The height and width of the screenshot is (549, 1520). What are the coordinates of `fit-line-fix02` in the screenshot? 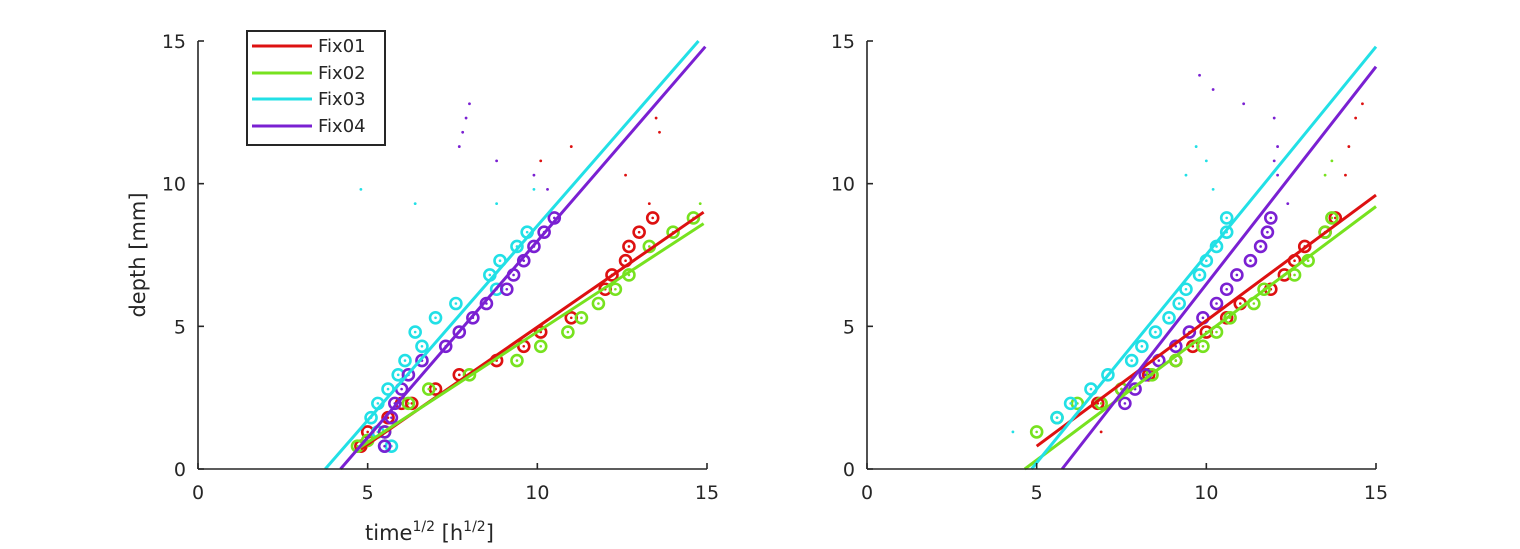 It's located at (1200, 338).